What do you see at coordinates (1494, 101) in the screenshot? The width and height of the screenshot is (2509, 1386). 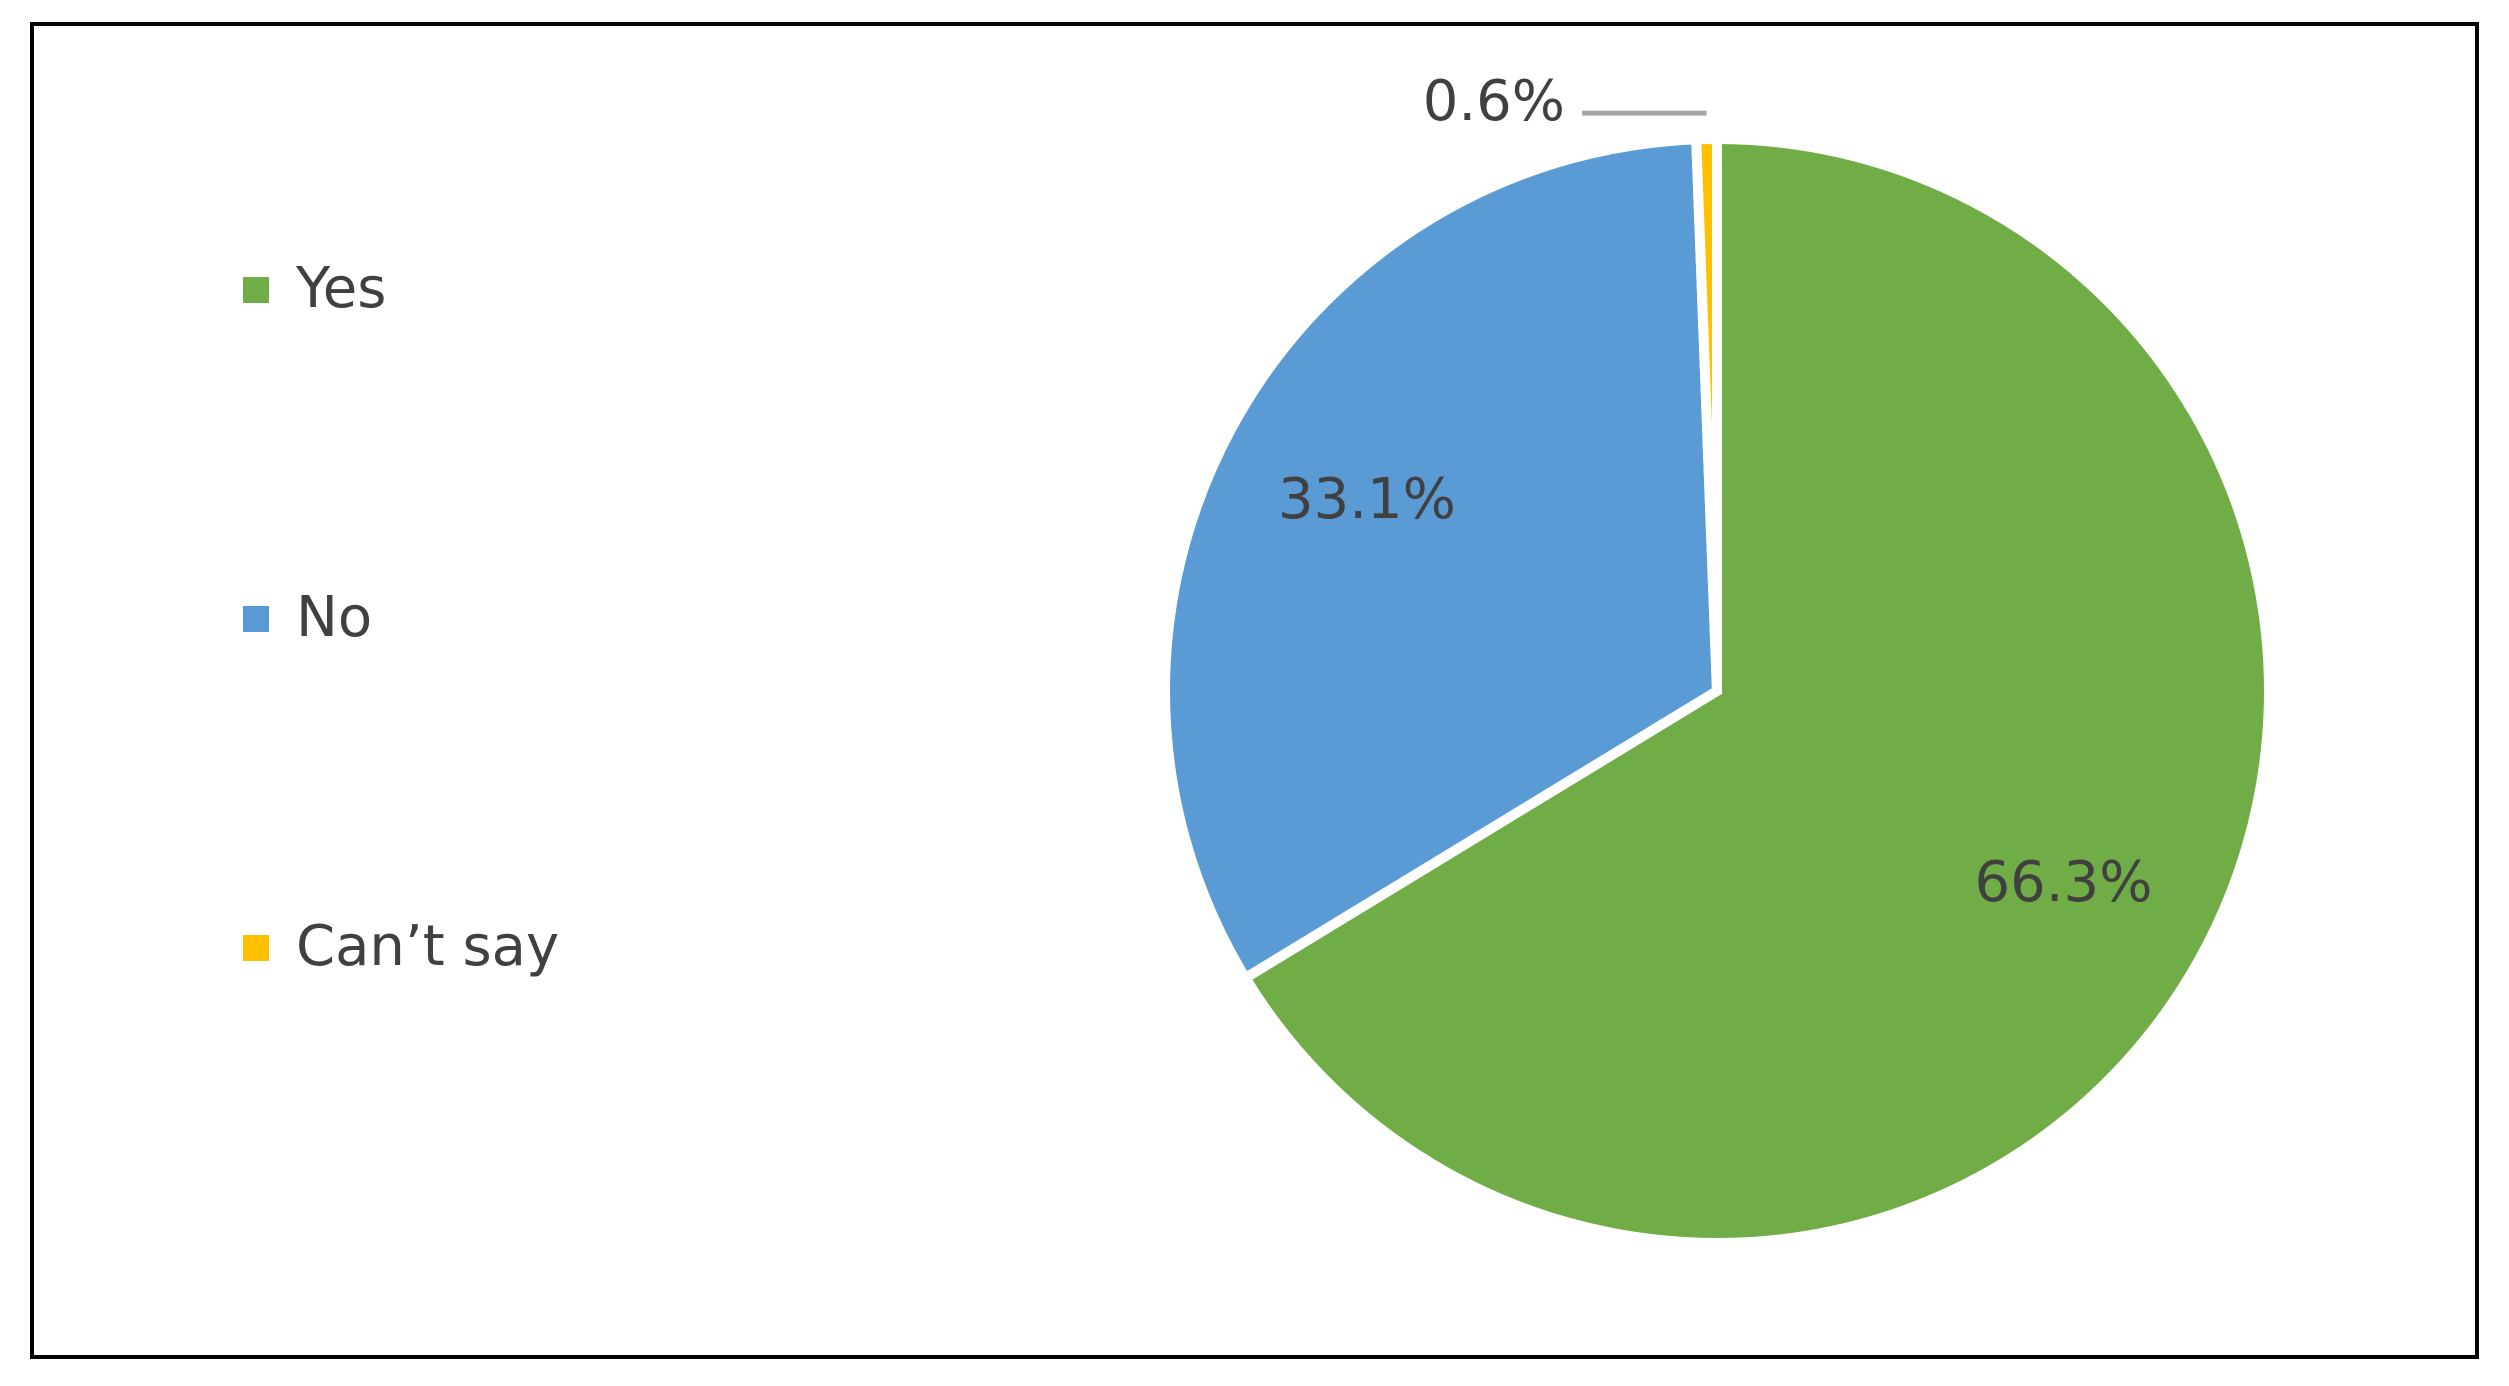 I see `data-label: 0.6%` at bounding box center [1494, 101].